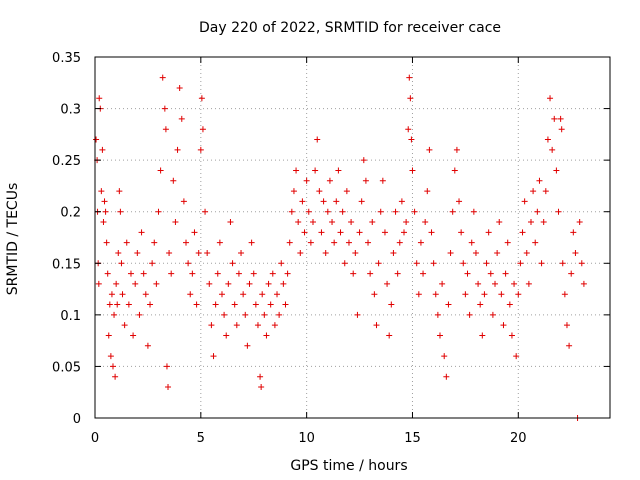 This screenshot has height=480, width=640. What do you see at coordinates (70, 110) in the screenshot?
I see `y-tick-label: 0.3` at bounding box center [70, 110].